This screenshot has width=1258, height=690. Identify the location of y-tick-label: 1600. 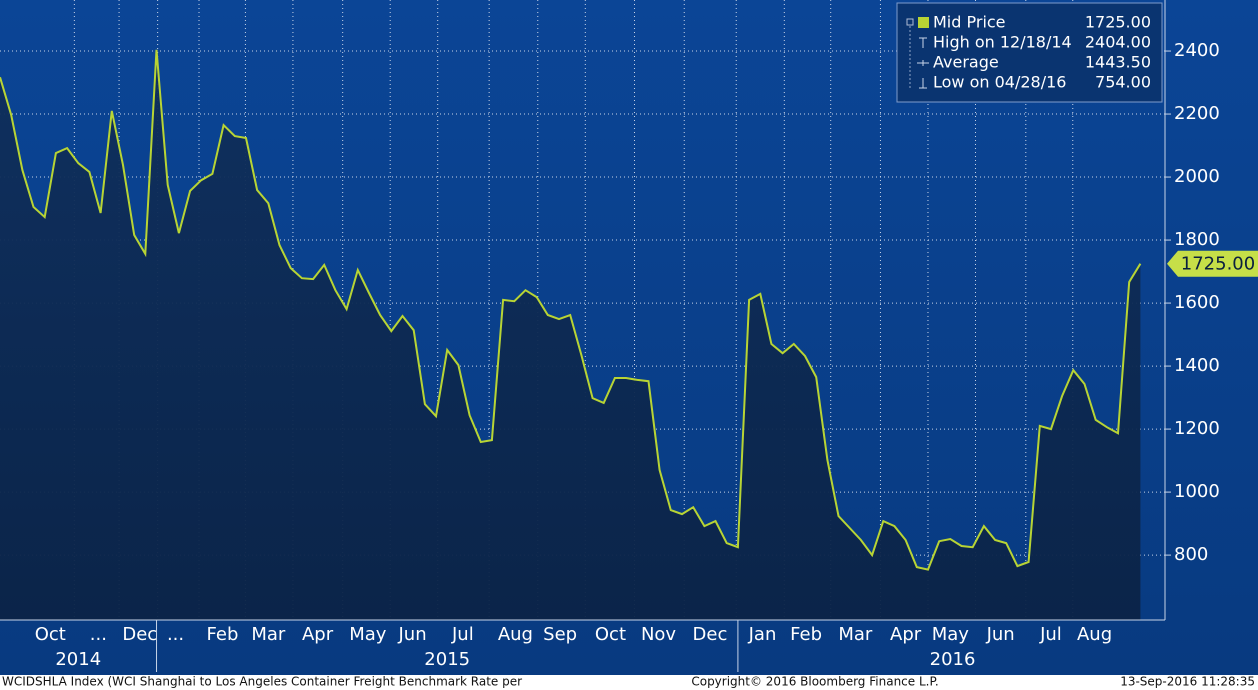
(1197, 302).